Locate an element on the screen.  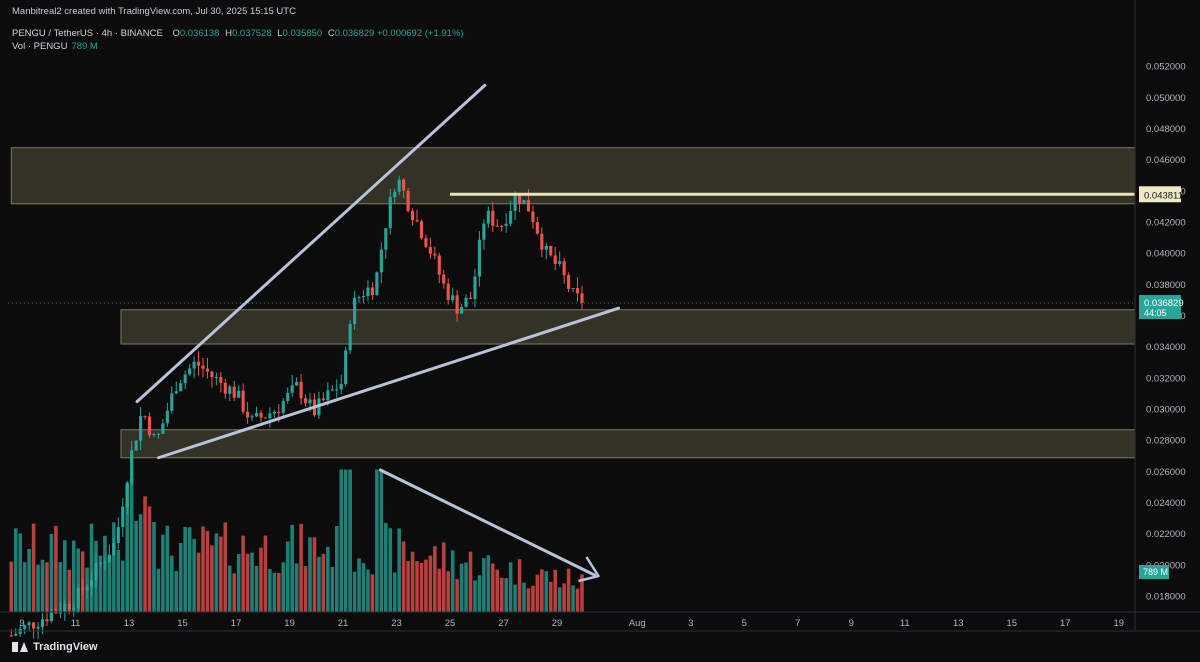
tradingview-logo: TradingView is located at coordinates (55, 647).